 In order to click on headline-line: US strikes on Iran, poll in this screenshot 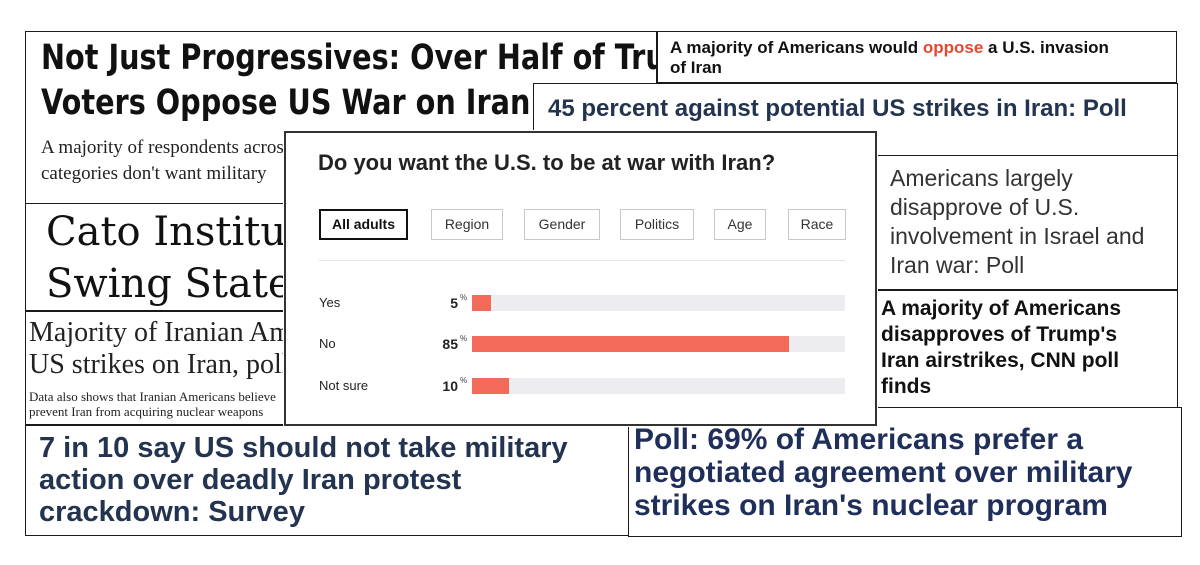, I will do `click(158, 364)`.